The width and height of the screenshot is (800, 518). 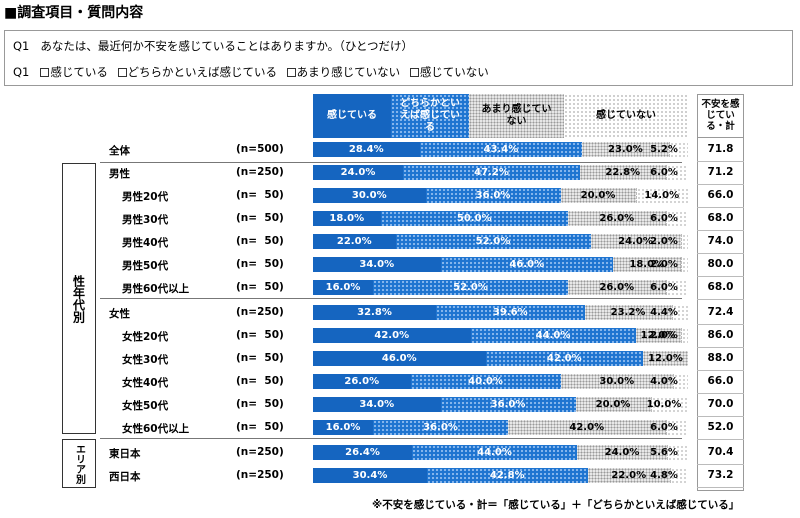 What do you see at coordinates (516, 116) in the screenshot?
I see `legend-header-3: あまり感じていない` at bounding box center [516, 116].